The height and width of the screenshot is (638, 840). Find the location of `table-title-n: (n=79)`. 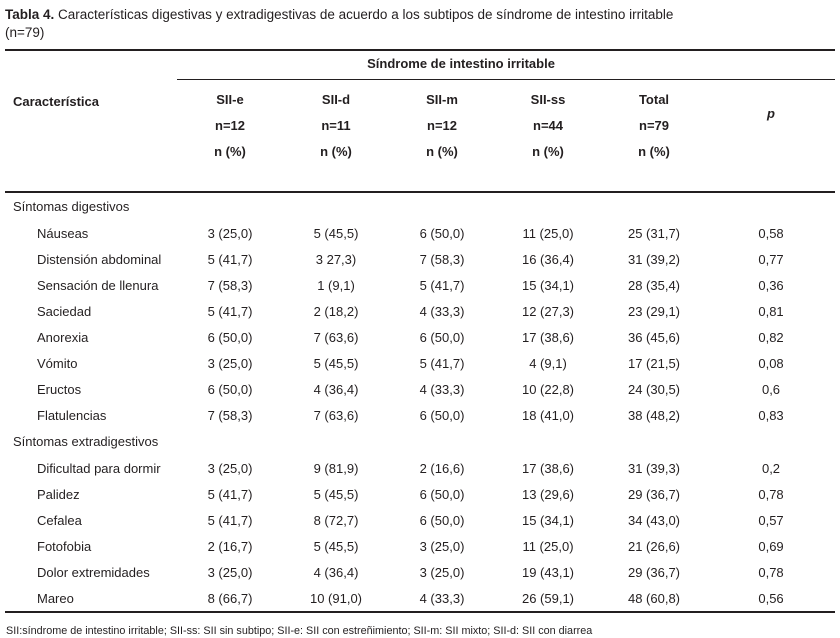

table-title-n: (n=79) is located at coordinates (25, 32).